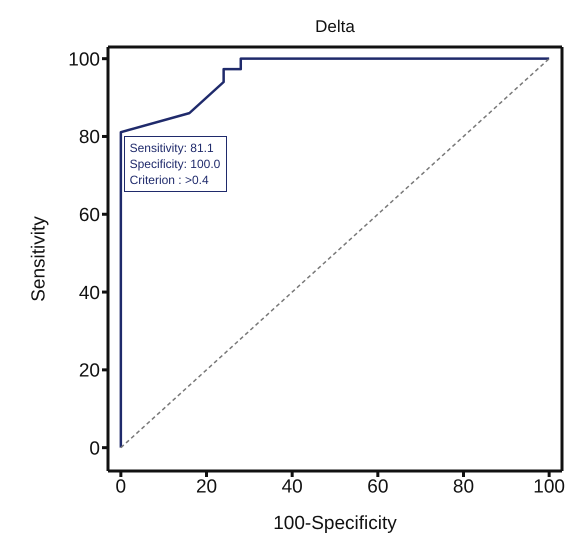  Describe the element at coordinates (89, 215) in the screenshot. I see `y-tick-label: 60` at that location.